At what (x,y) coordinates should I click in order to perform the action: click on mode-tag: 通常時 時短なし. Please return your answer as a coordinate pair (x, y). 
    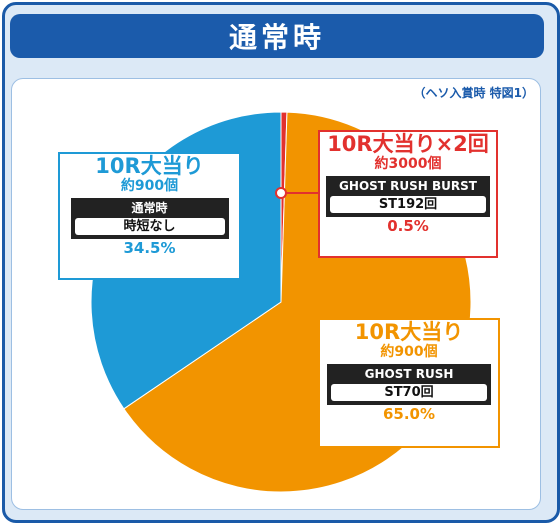
    Looking at the image, I should click on (149, 218).